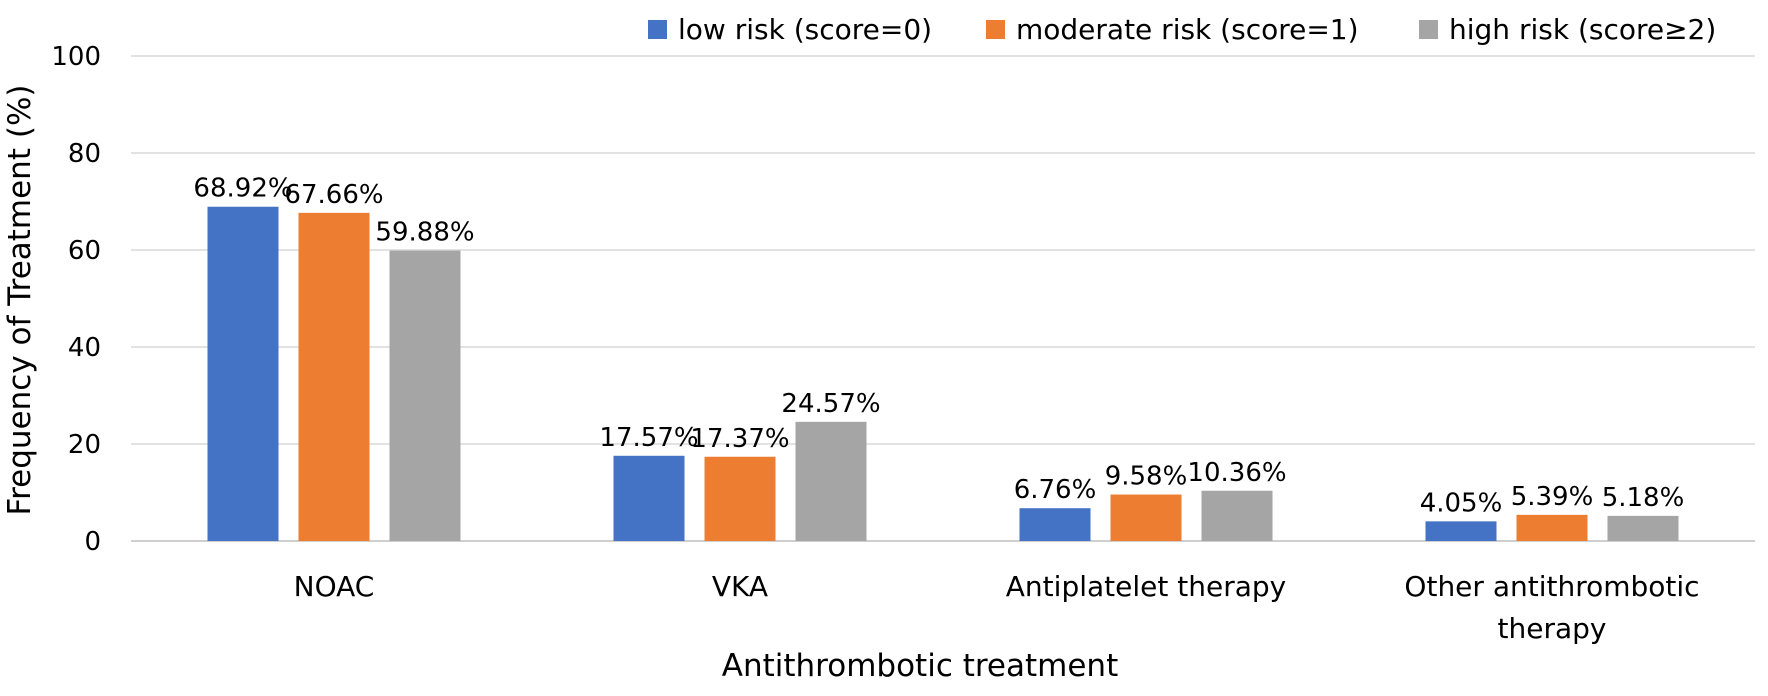  I want to click on data-label: 10.36%, so click(1236, 473).